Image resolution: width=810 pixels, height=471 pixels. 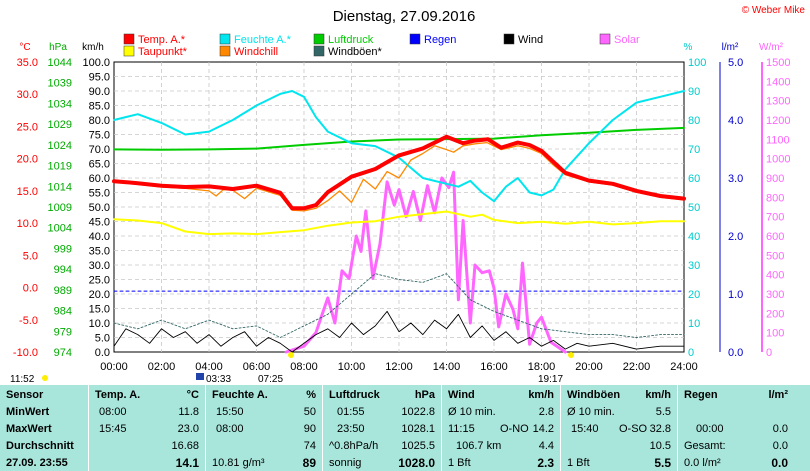 What do you see at coordinates (99, 281) in the screenshot?
I see `wind-tick-label: 25.0` at bounding box center [99, 281].